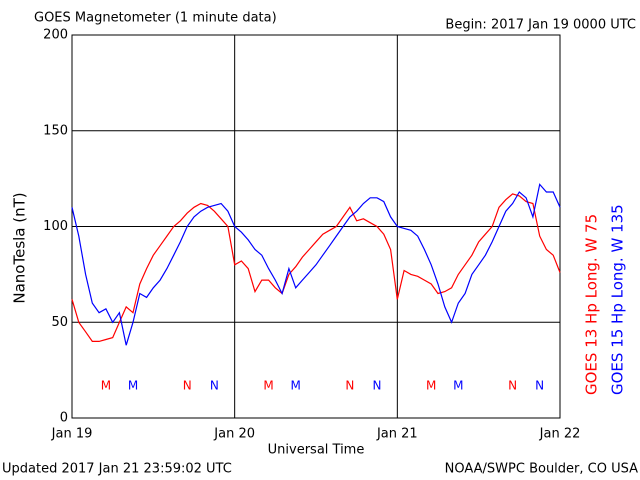  Describe the element at coordinates (59, 322) in the screenshot. I see `y-tick-label: 50` at that location.